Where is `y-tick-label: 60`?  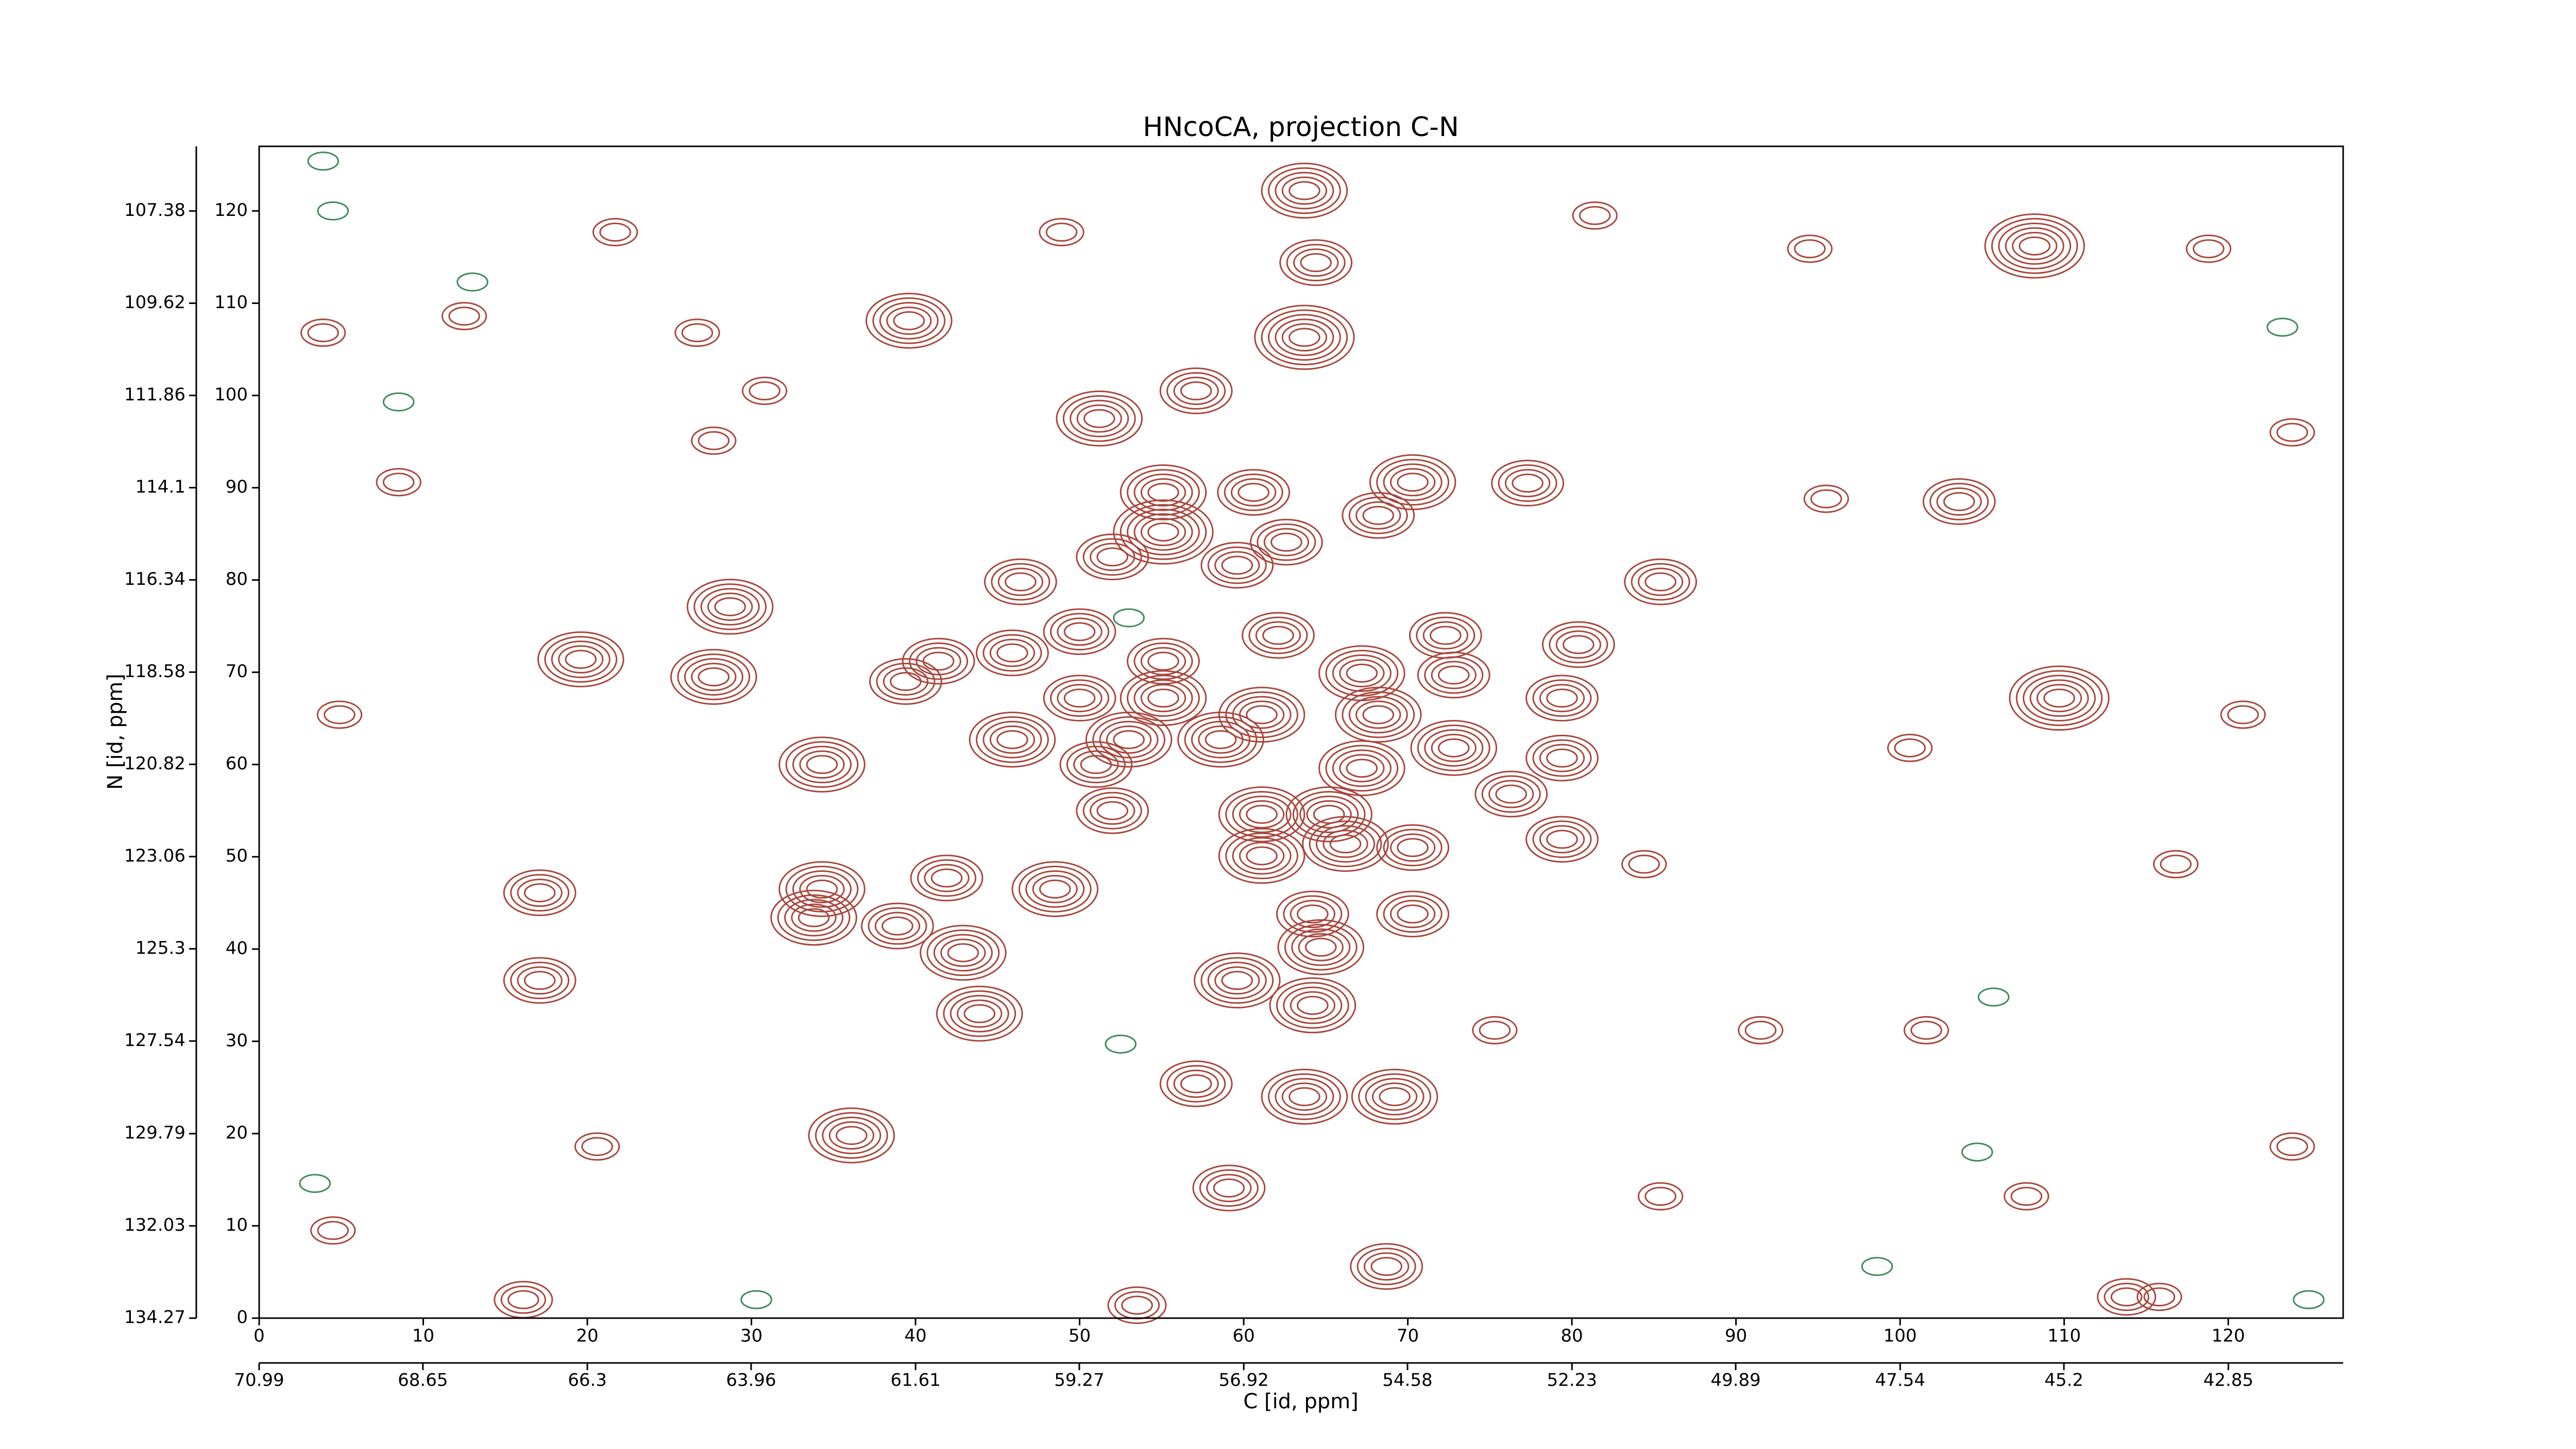
y-tick-label: 60 is located at coordinates (237, 763).